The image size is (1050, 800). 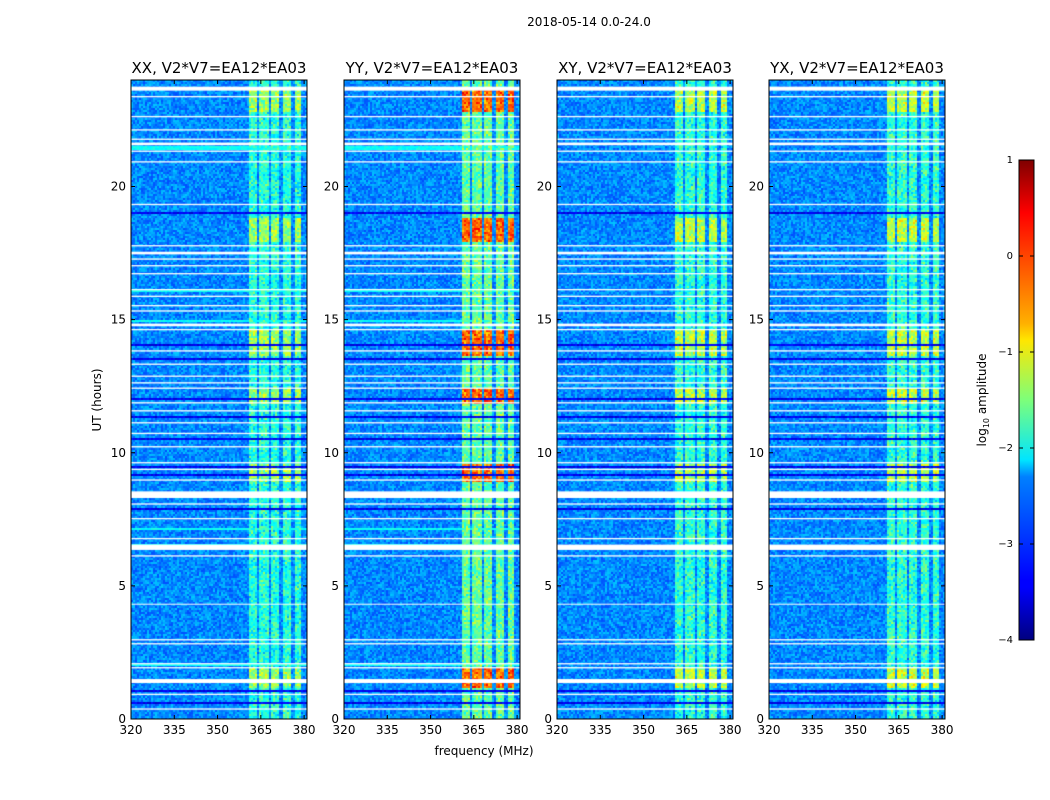 What do you see at coordinates (589, 22) in the screenshot?
I see `figure-suptitle: 2018-05-14 0.0-24.0` at bounding box center [589, 22].